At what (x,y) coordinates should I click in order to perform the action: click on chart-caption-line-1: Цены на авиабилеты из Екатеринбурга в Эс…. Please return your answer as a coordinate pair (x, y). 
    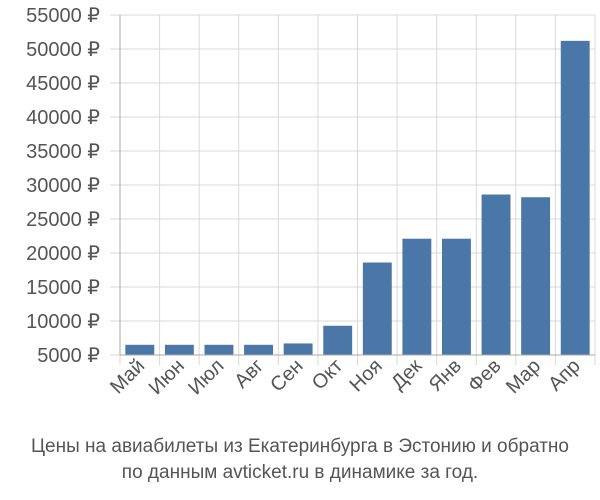
    Looking at the image, I should click on (300, 446).